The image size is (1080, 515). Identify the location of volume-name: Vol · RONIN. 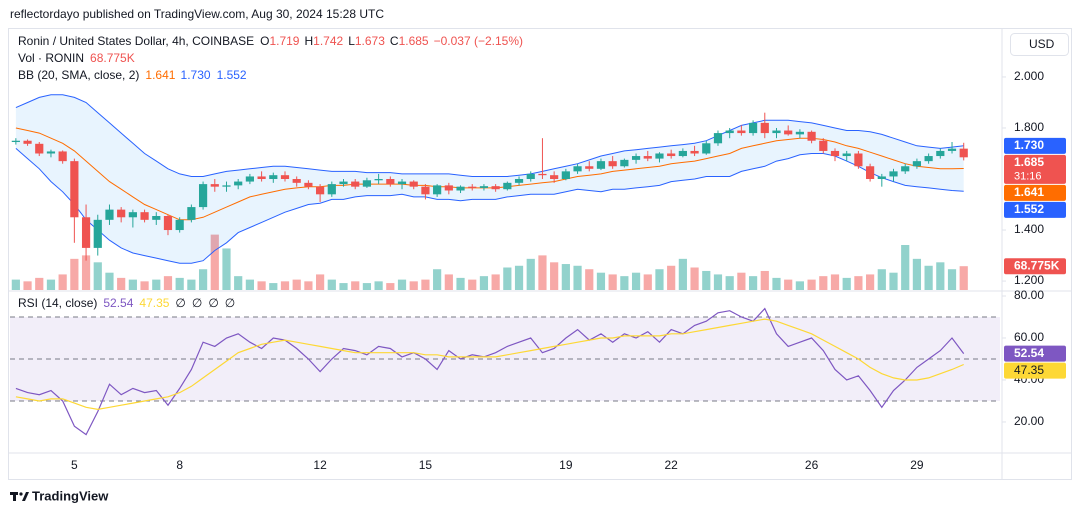
(51, 58).